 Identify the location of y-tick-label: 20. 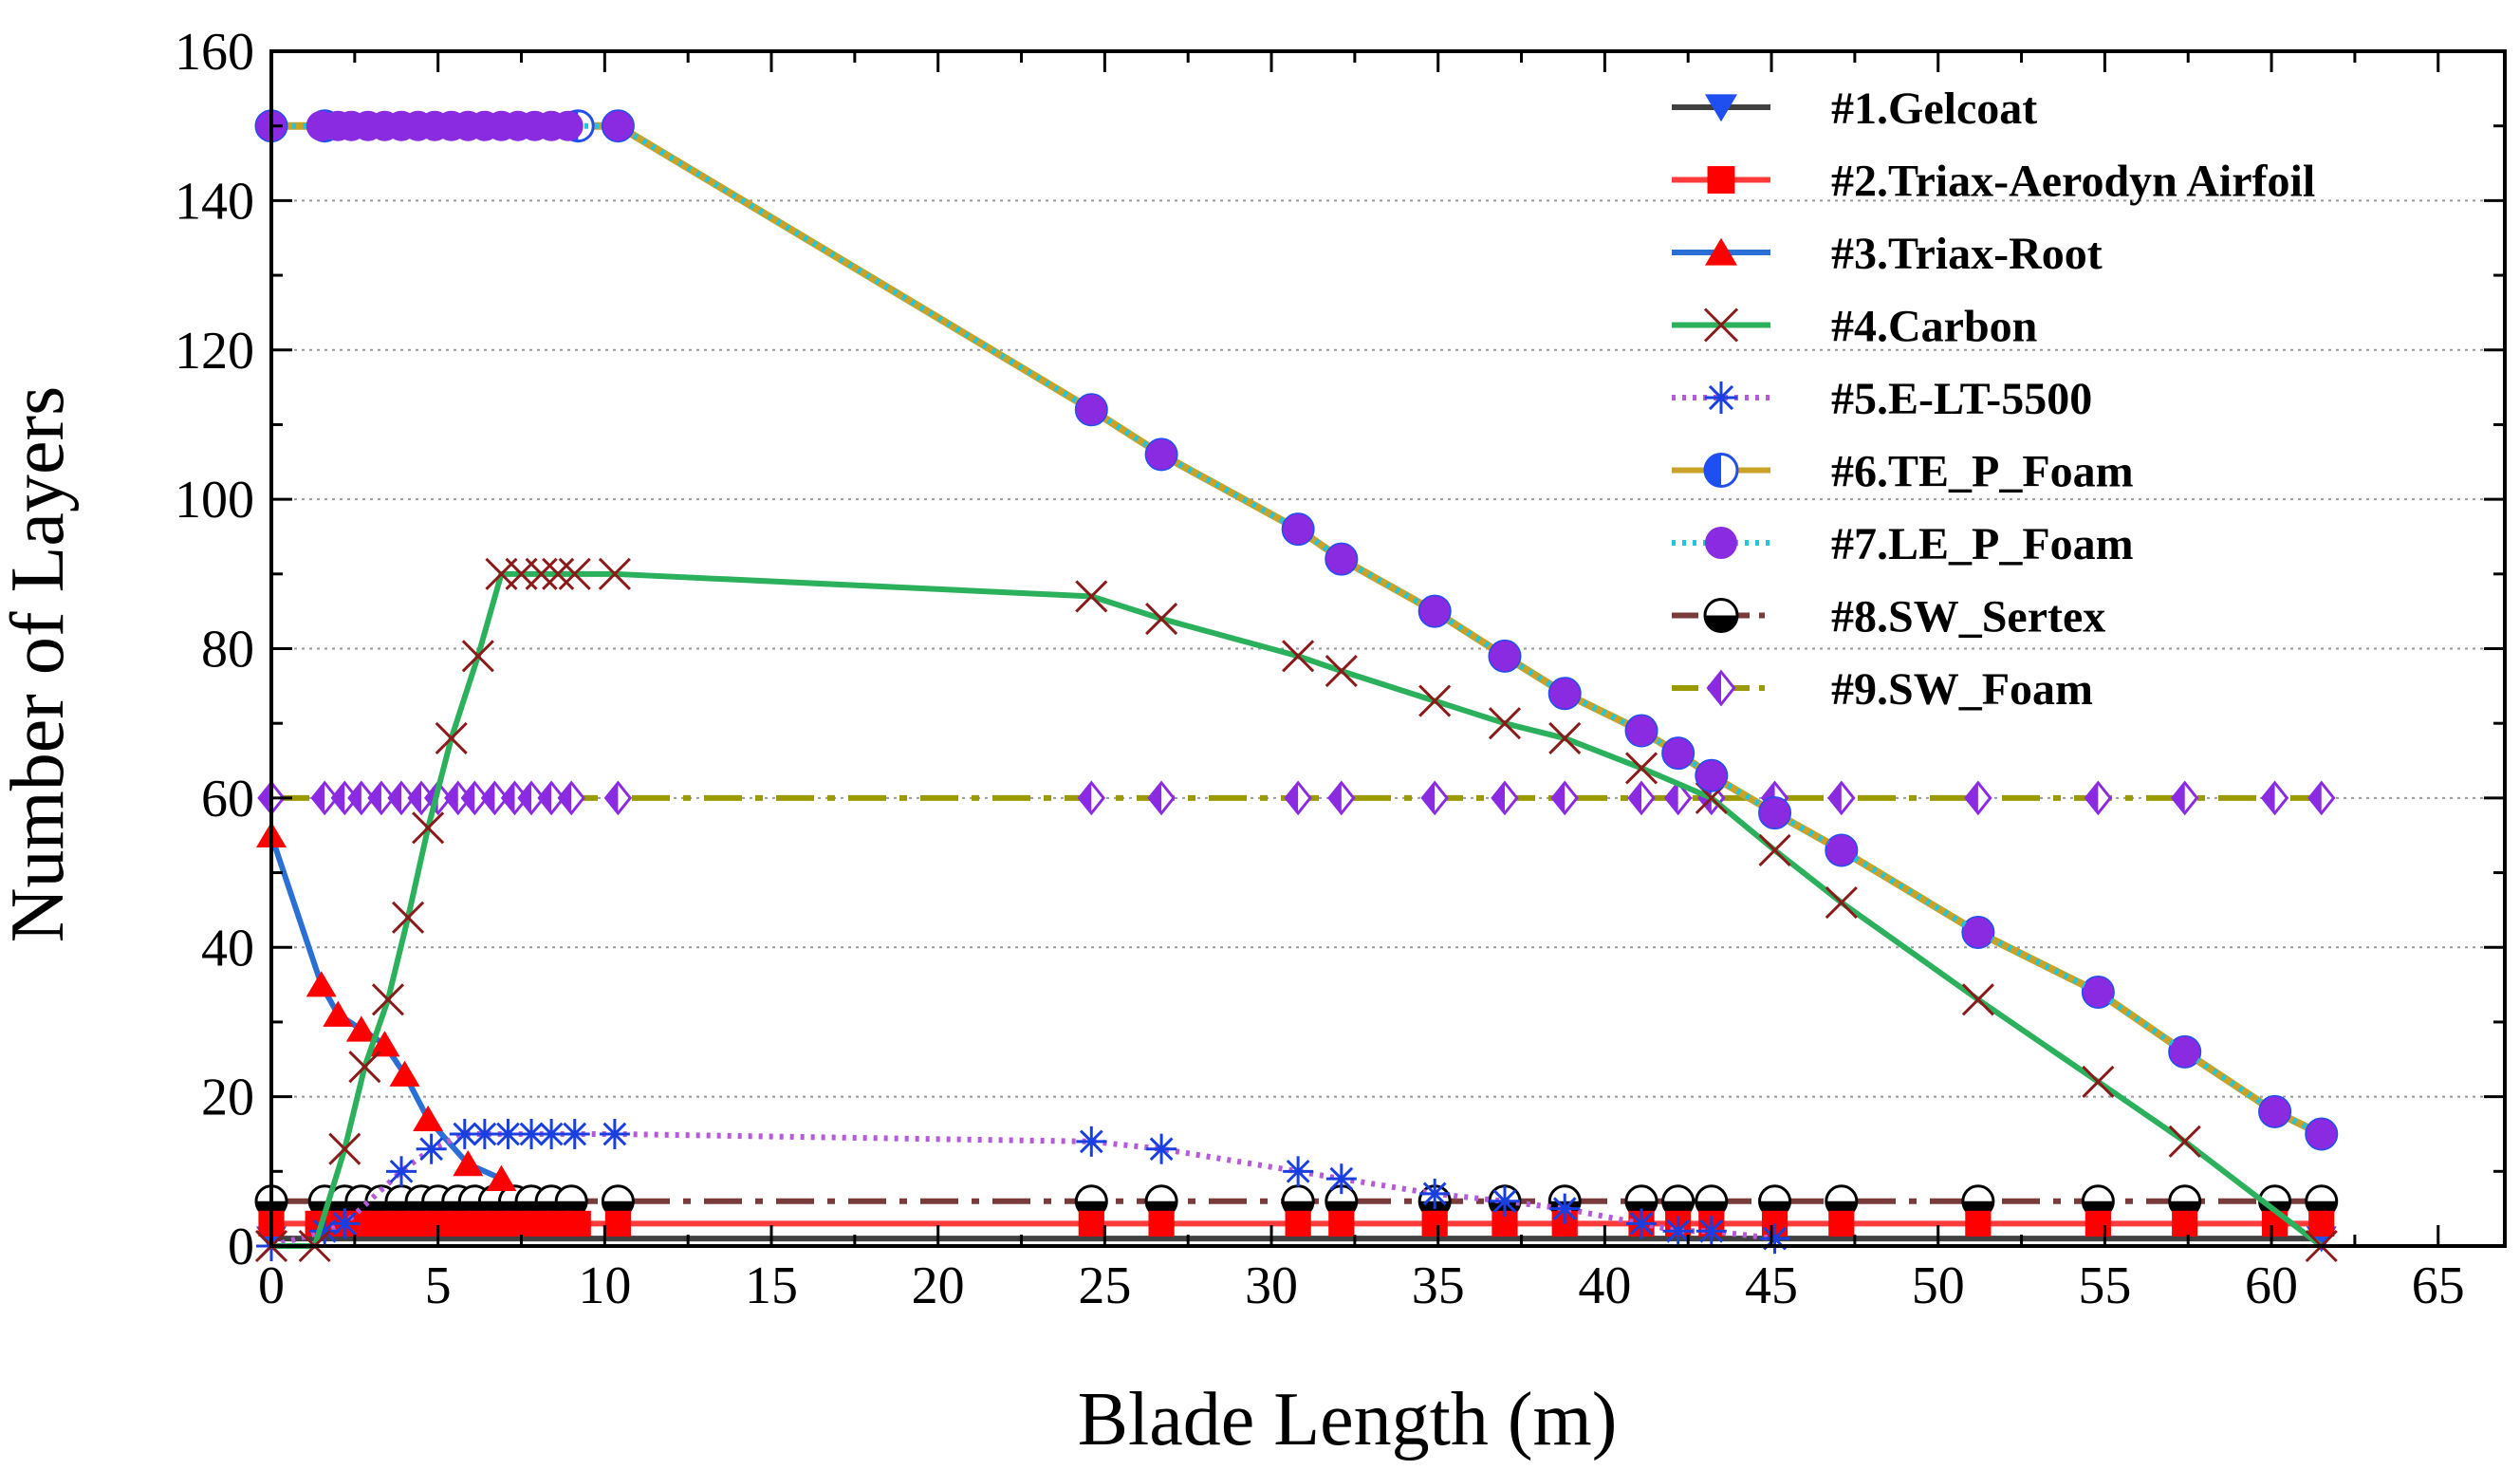
(227, 1098).